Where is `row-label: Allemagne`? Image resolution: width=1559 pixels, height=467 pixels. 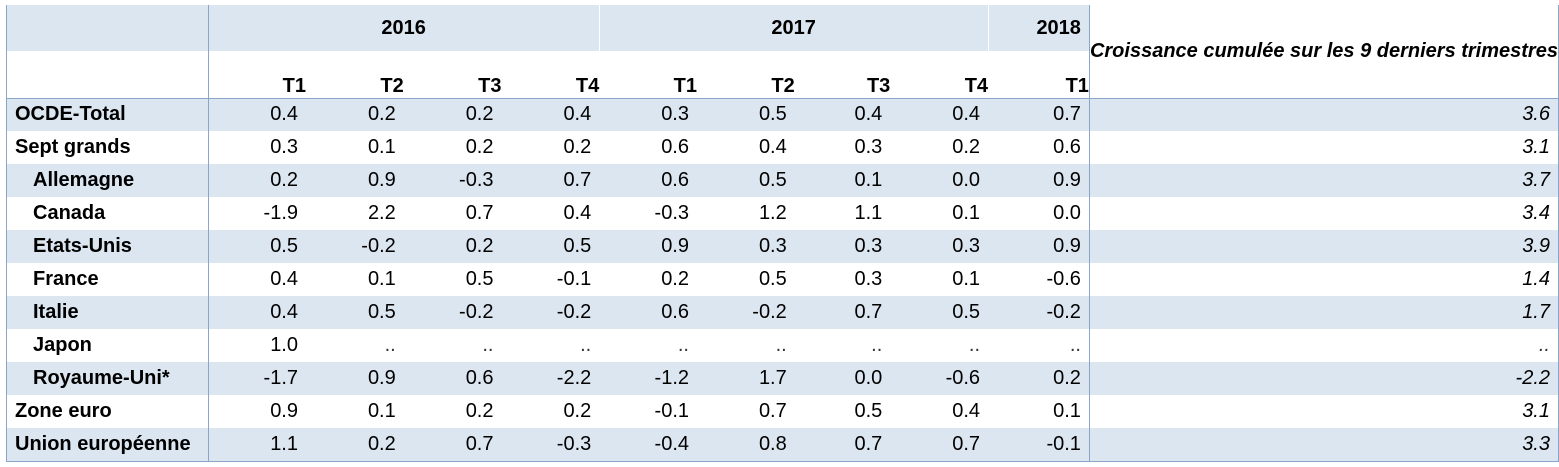
row-label: Allemagne is located at coordinates (107, 180).